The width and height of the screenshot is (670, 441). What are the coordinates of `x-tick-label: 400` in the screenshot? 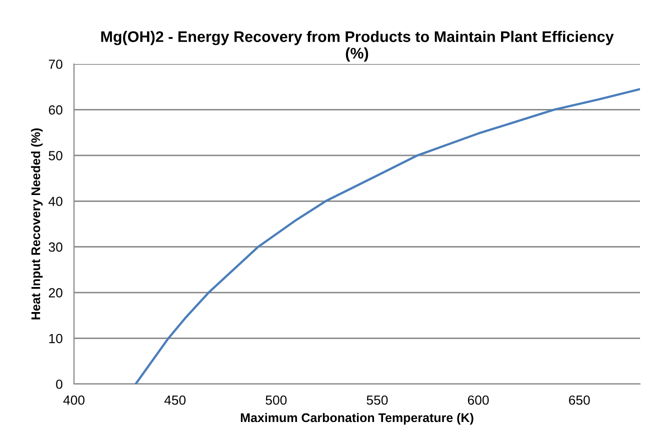 It's located at (73, 400).